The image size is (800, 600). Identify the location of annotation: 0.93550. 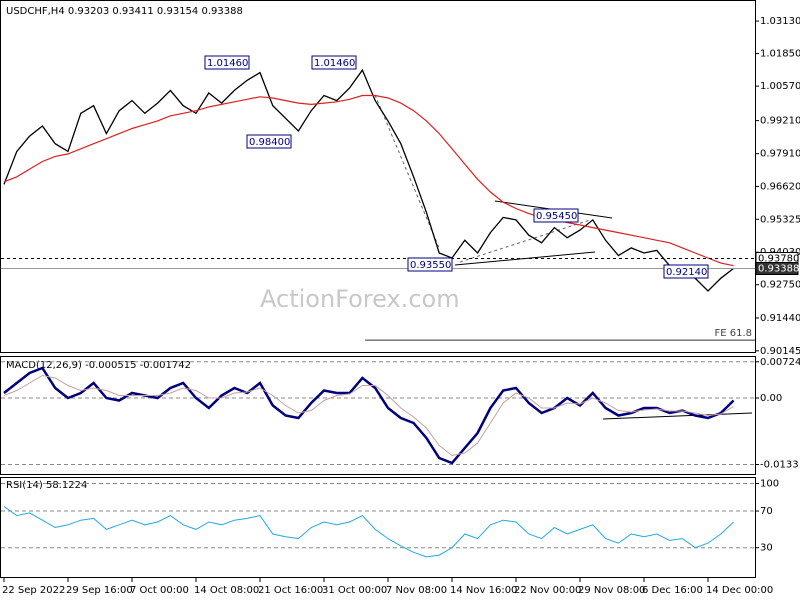
(430, 265).